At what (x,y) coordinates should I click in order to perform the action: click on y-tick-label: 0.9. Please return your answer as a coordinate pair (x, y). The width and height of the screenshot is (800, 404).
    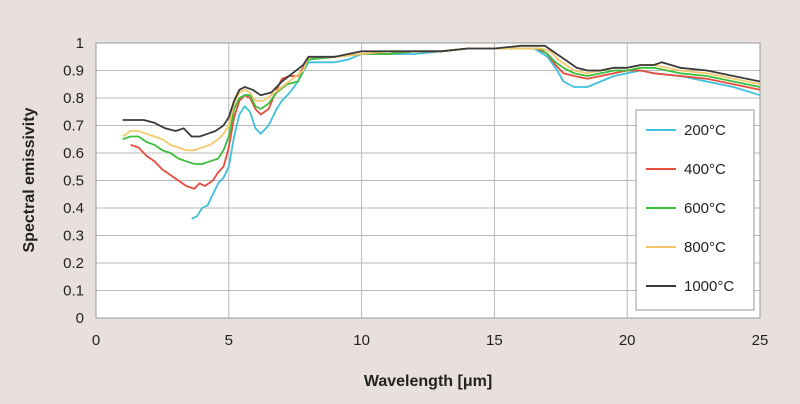
    Looking at the image, I should click on (73, 71).